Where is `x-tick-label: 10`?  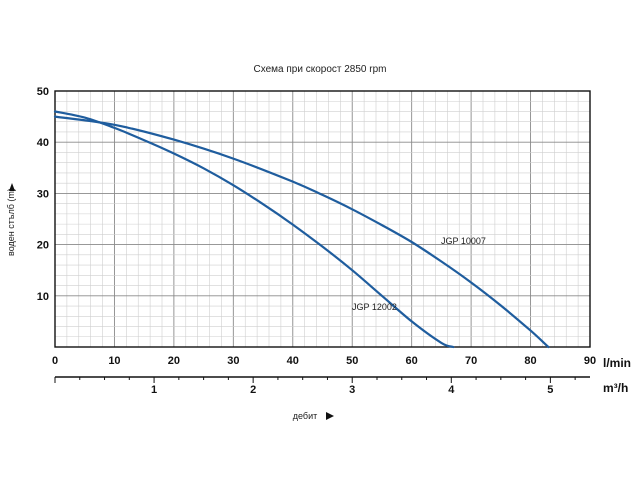
x-tick-label: 10 is located at coordinates (114, 361).